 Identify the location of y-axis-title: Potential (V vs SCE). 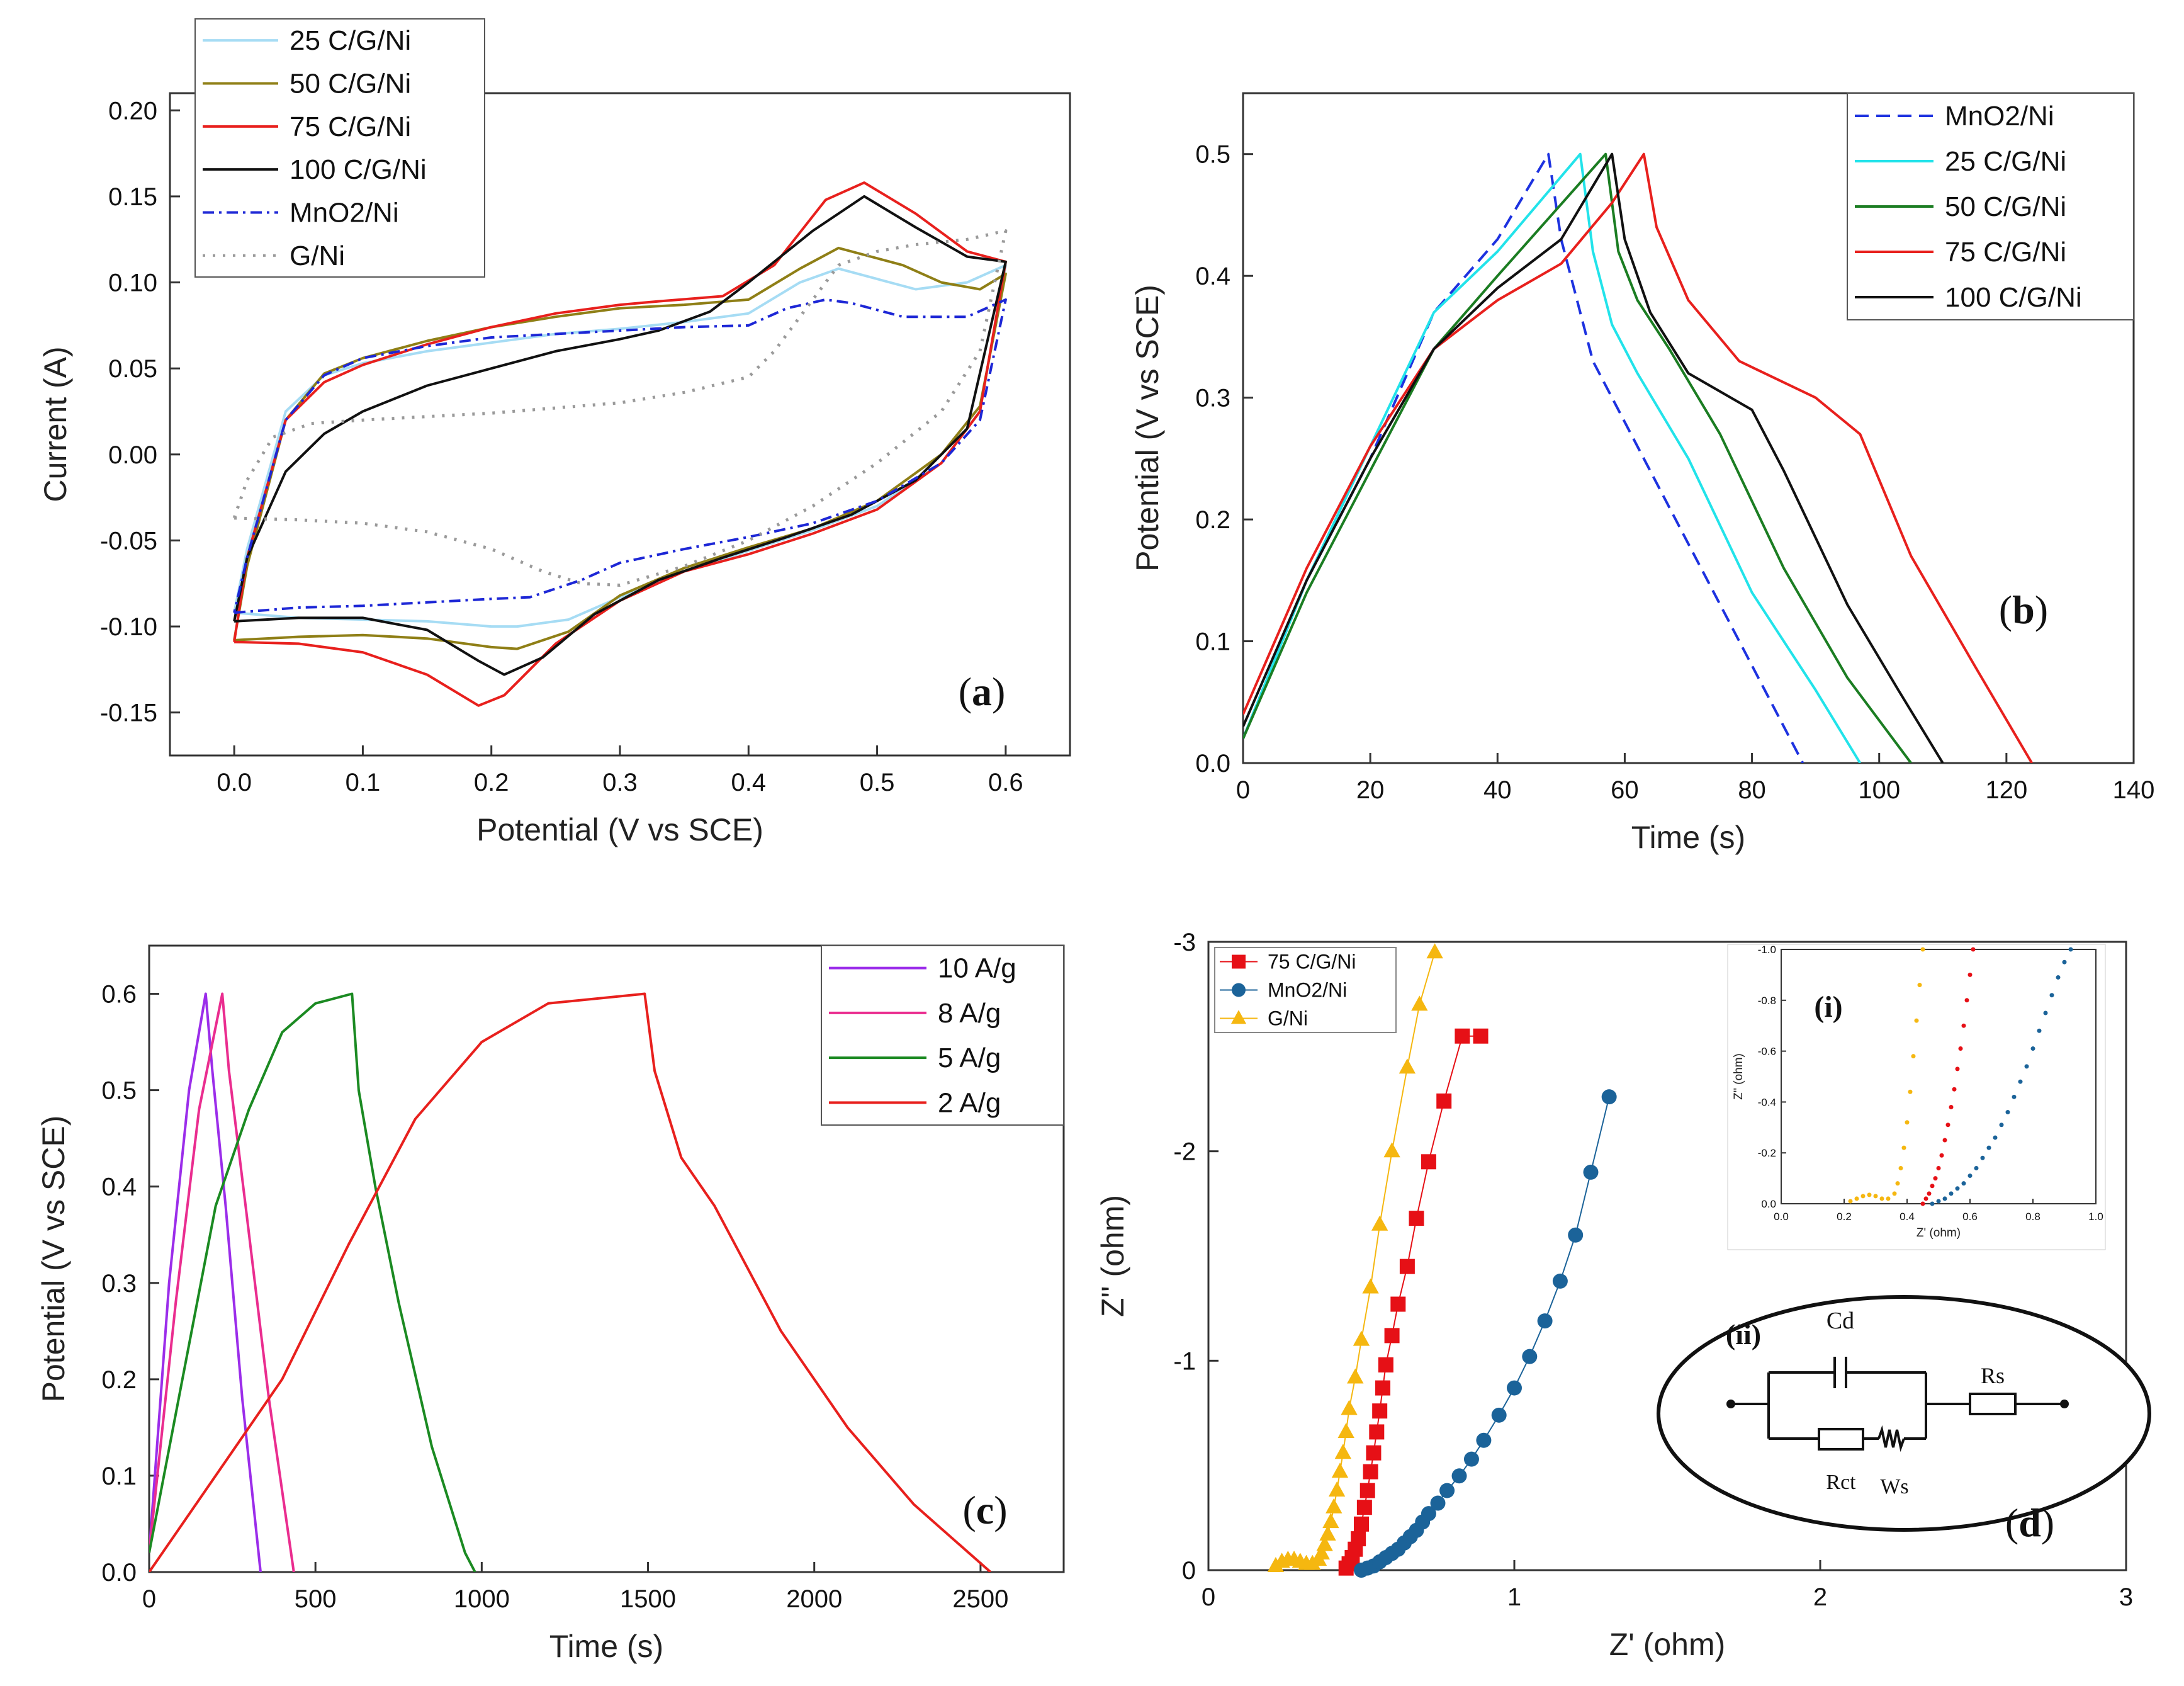
(53, 1259).